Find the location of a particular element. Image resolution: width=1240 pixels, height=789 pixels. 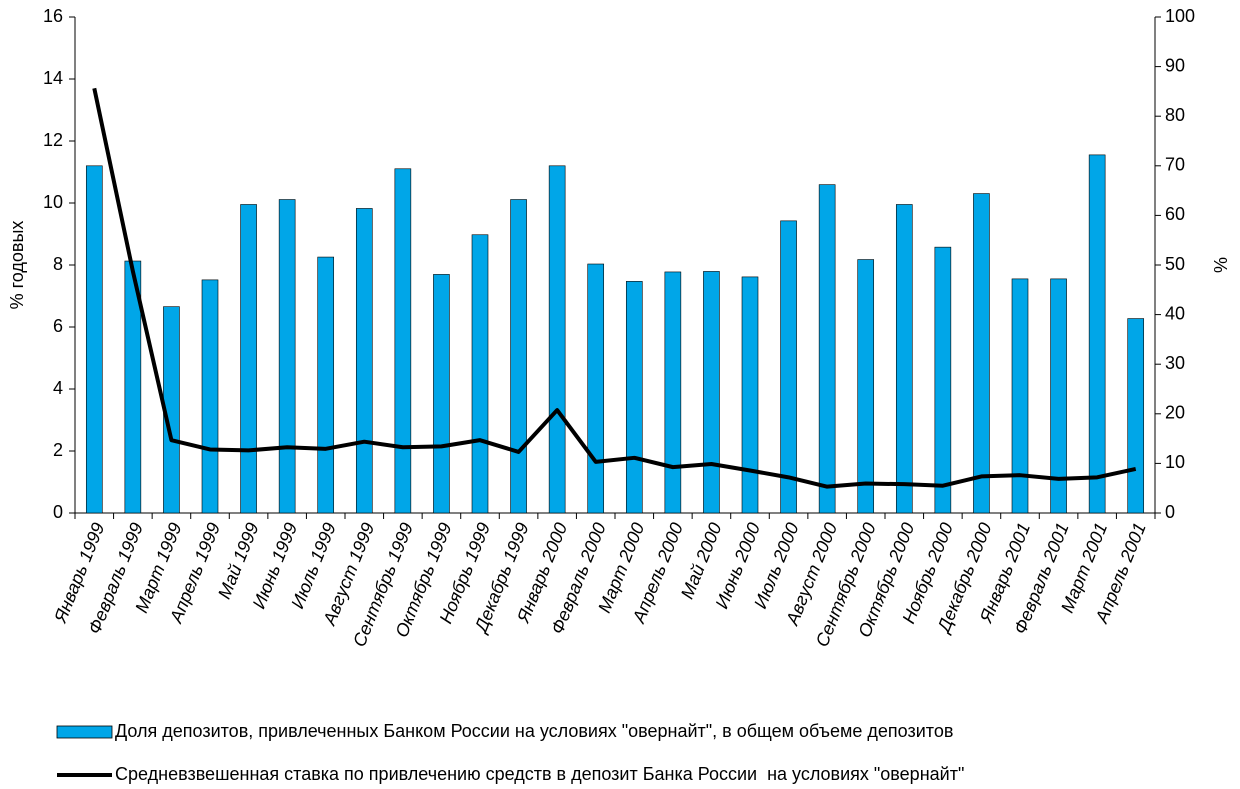

y-tick-label: 8 is located at coordinates (58, 264).